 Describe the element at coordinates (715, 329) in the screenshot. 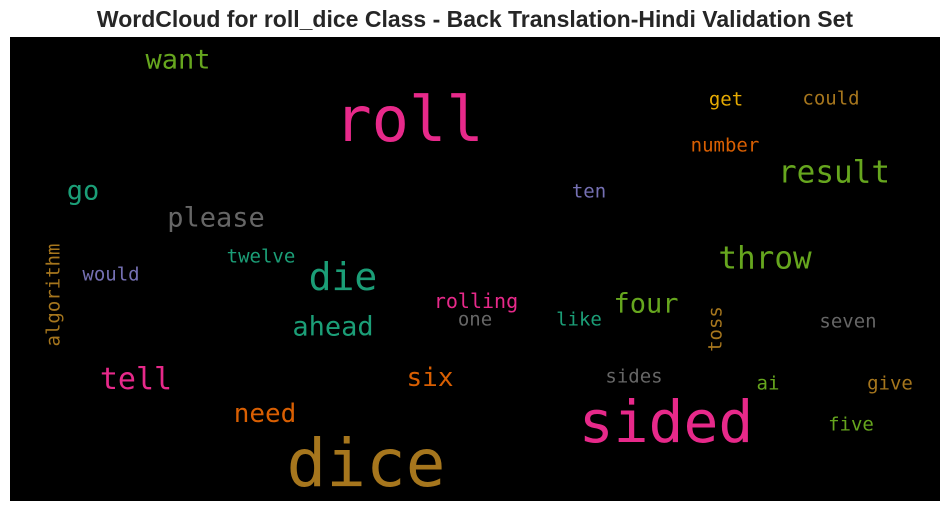

I see `word-toss: toss` at that location.